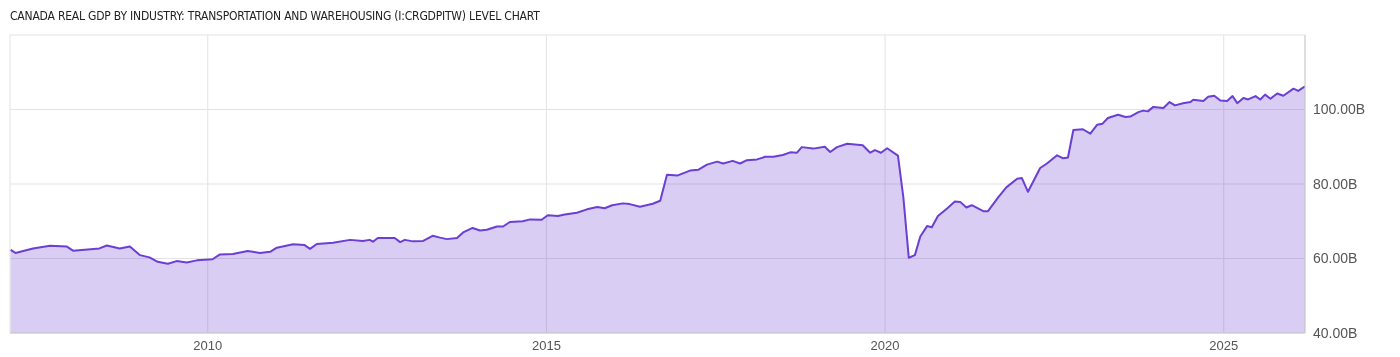 The width and height of the screenshot is (1400, 357). Describe the element at coordinates (208, 346) in the screenshot. I see `x-tick-label: 2010` at that location.